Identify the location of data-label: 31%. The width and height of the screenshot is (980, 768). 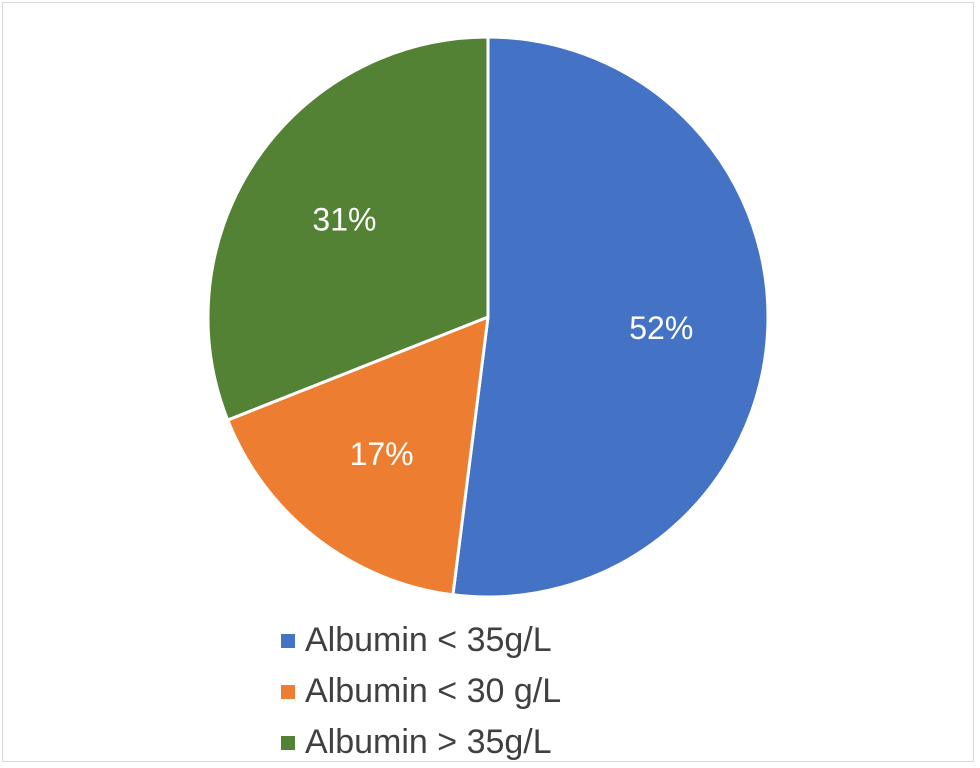
(344, 219).